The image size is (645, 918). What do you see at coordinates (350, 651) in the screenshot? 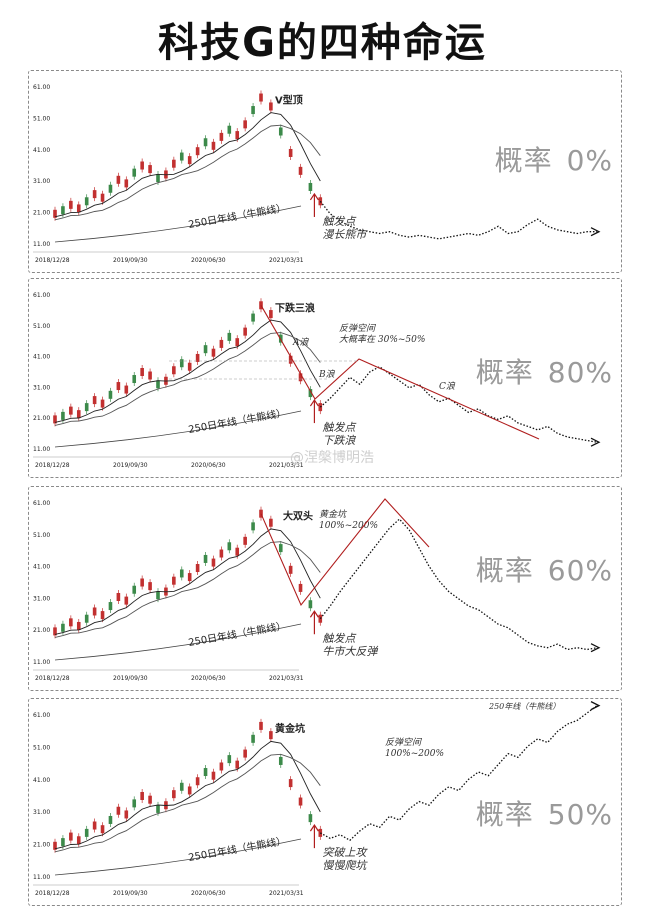
I see `trigger-annotation: 牛市大反弹` at bounding box center [350, 651].